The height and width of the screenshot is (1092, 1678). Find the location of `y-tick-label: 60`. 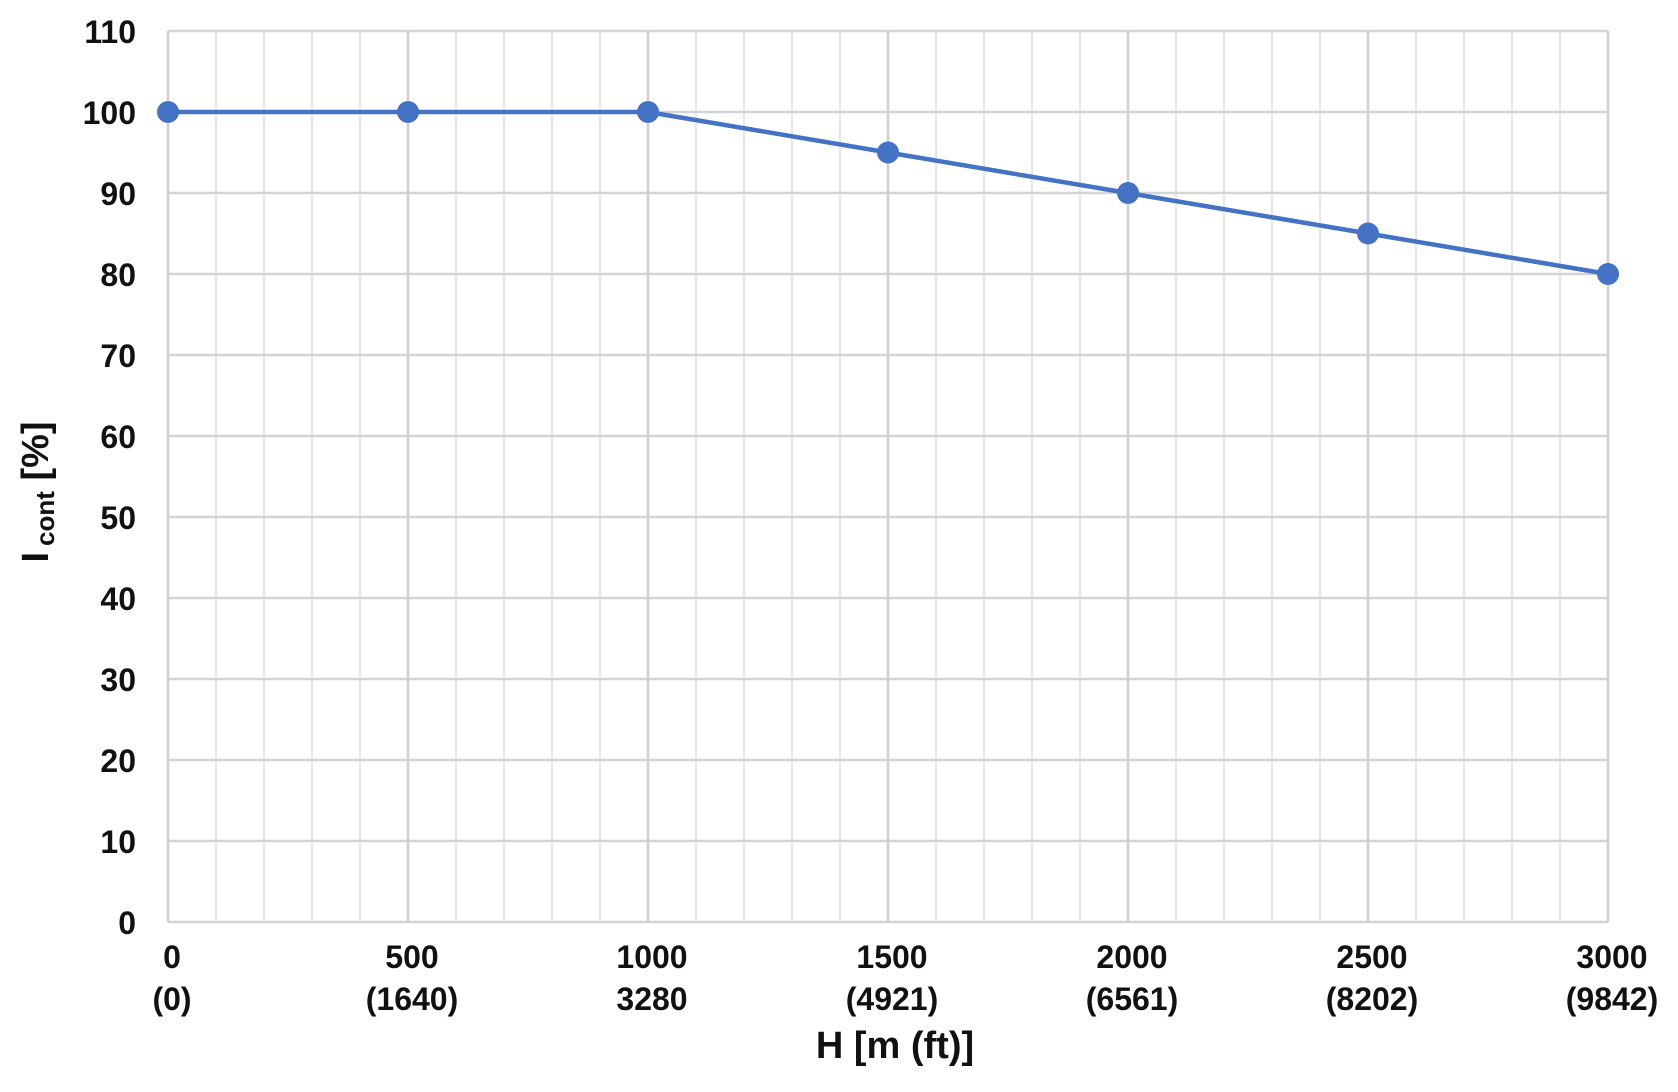

y-tick-label: 60 is located at coordinates (118, 437).